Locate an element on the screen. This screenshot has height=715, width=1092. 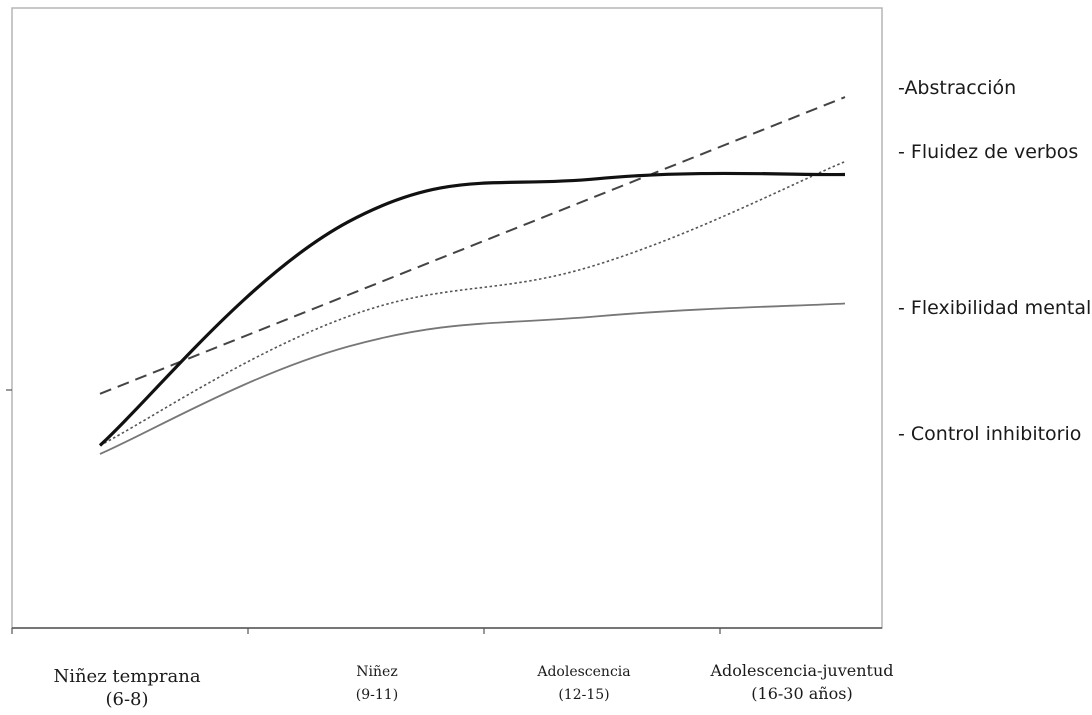
legend-item-flexibilidad-mental: - Flexibilidad mental is located at coordinates (994, 308).